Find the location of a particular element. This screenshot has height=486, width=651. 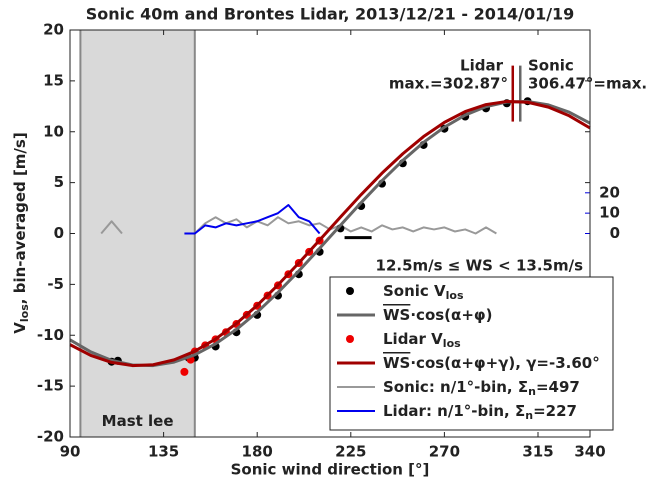

legend-label: Lidar Vlos is located at coordinates (422, 340).